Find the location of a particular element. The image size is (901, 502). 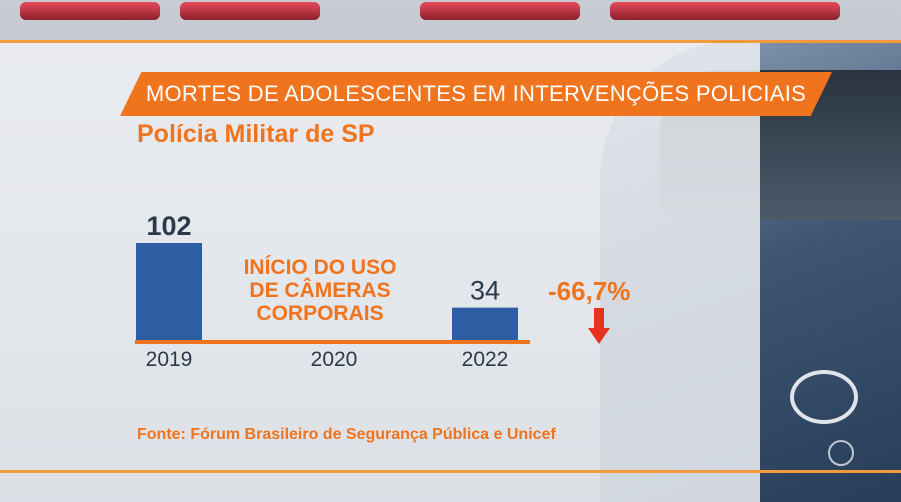

annotation-line: DE CÂMERAS is located at coordinates (320, 290).